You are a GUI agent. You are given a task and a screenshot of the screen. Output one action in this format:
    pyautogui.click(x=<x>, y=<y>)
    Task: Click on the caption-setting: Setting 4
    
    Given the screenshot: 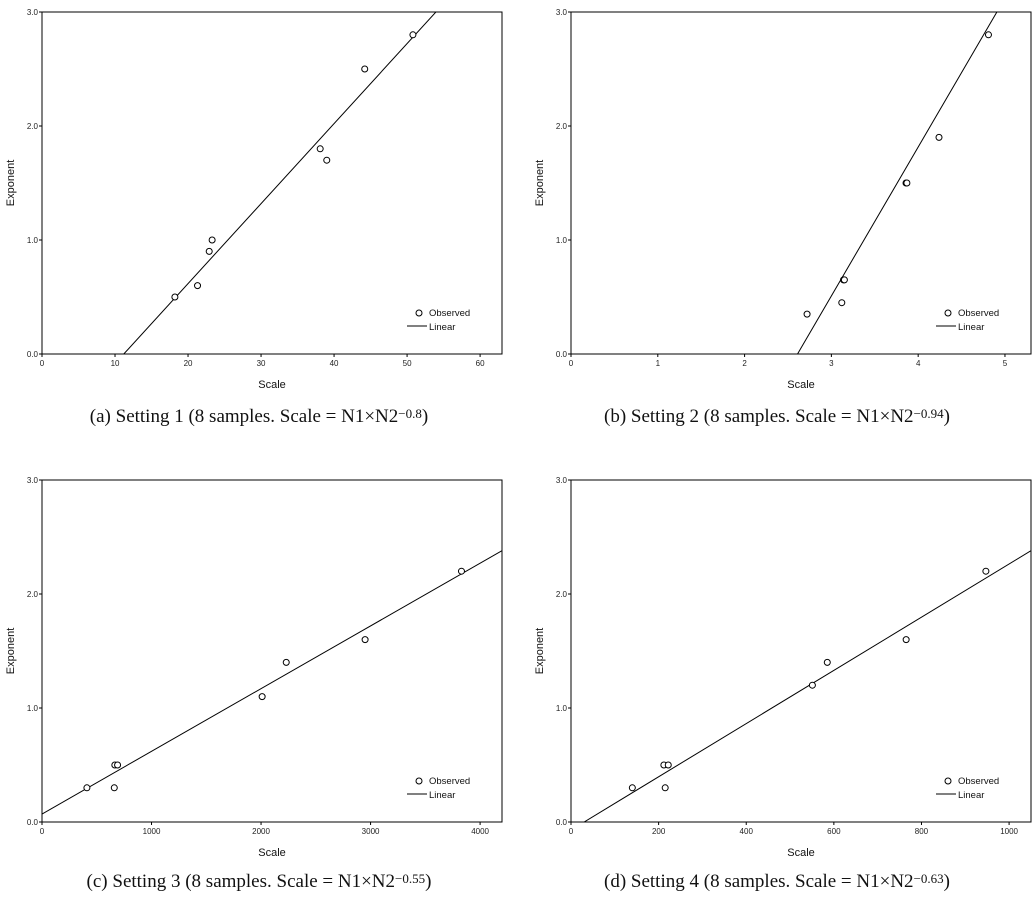 What is the action you would take?
    pyautogui.click(x=664, y=881)
    